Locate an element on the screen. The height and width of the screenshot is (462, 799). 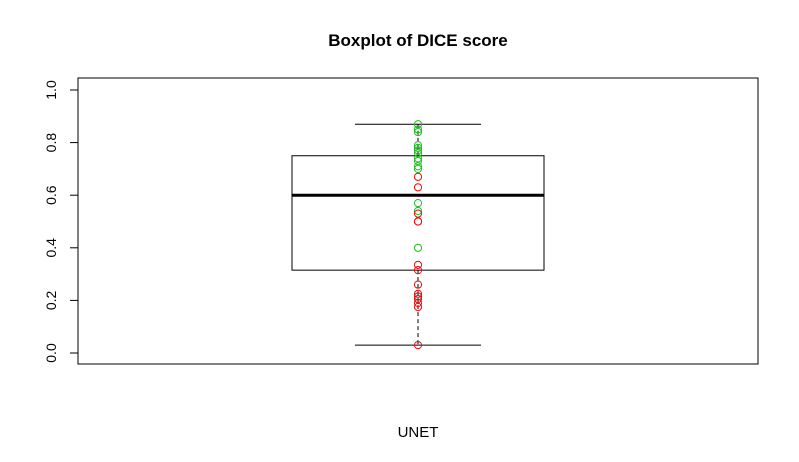
data-points is located at coordinates (418, 235).